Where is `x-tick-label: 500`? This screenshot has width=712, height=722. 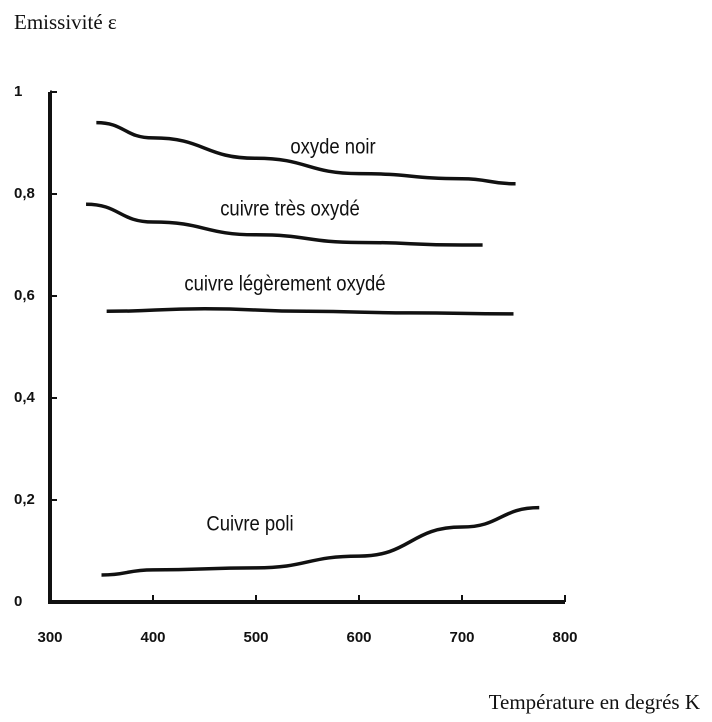 x-tick-label: 500 is located at coordinates (255, 637).